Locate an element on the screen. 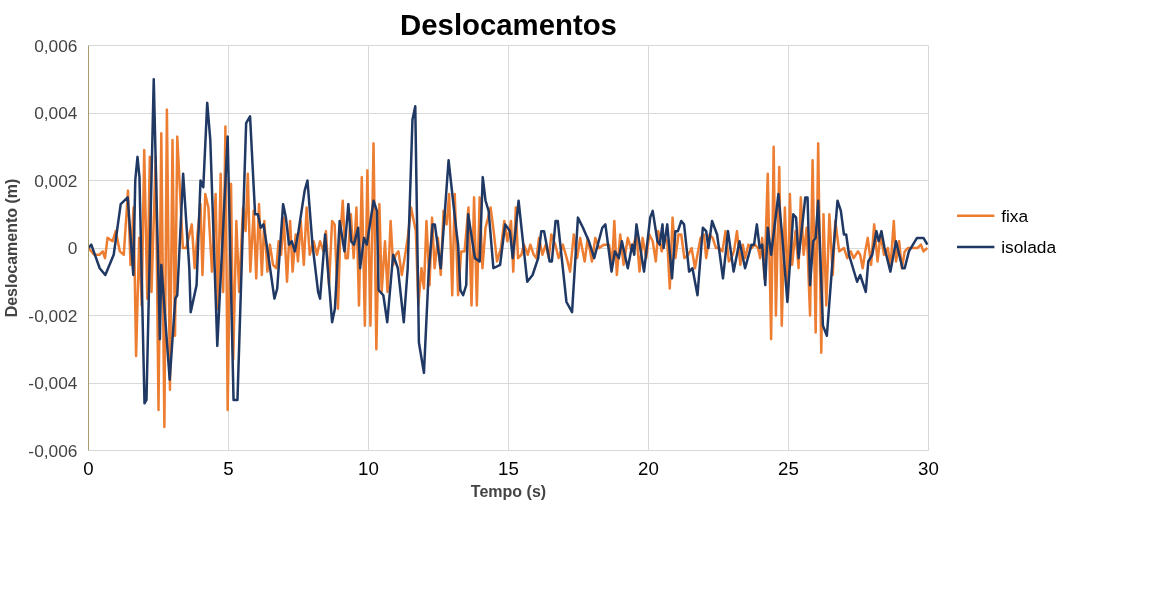  chart-title: Deslocamentos is located at coordinates (508, 24).